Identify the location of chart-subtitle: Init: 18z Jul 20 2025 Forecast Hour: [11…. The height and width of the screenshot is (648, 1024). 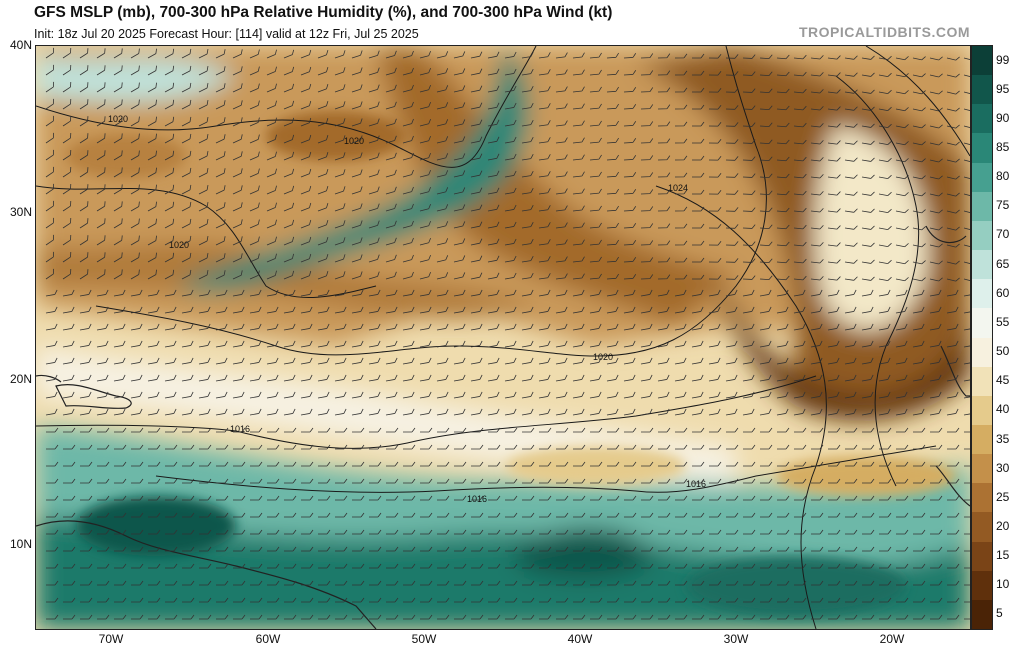
(226, 34).